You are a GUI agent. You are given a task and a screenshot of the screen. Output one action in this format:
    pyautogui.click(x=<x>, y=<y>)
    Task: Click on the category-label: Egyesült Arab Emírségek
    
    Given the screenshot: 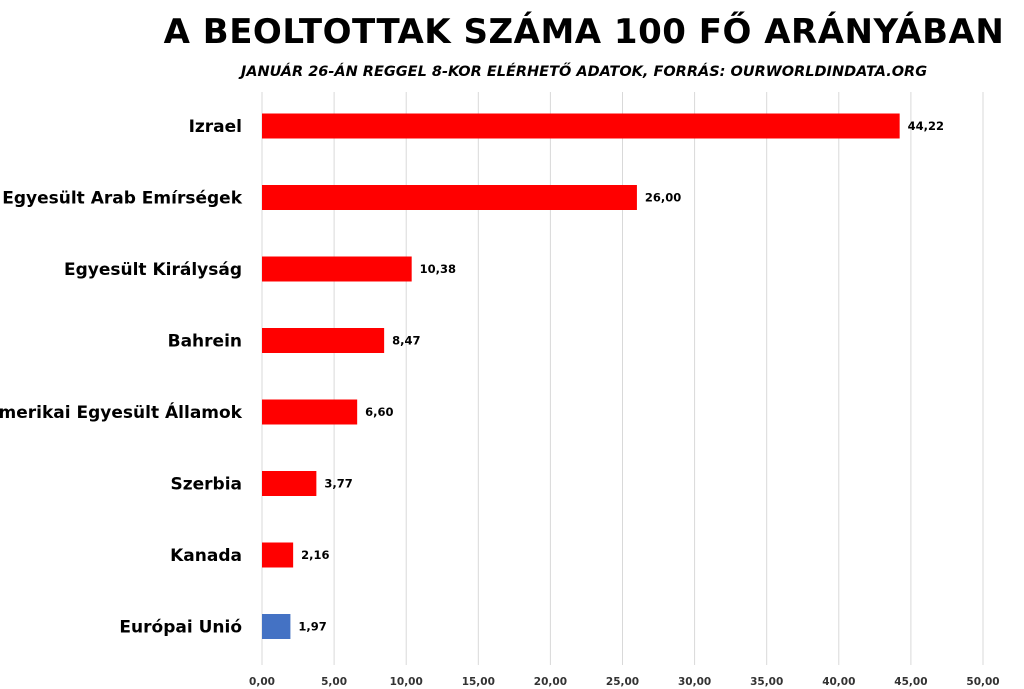 What is the action you would take?
    pyautogui.click(x=122, y=199)
    